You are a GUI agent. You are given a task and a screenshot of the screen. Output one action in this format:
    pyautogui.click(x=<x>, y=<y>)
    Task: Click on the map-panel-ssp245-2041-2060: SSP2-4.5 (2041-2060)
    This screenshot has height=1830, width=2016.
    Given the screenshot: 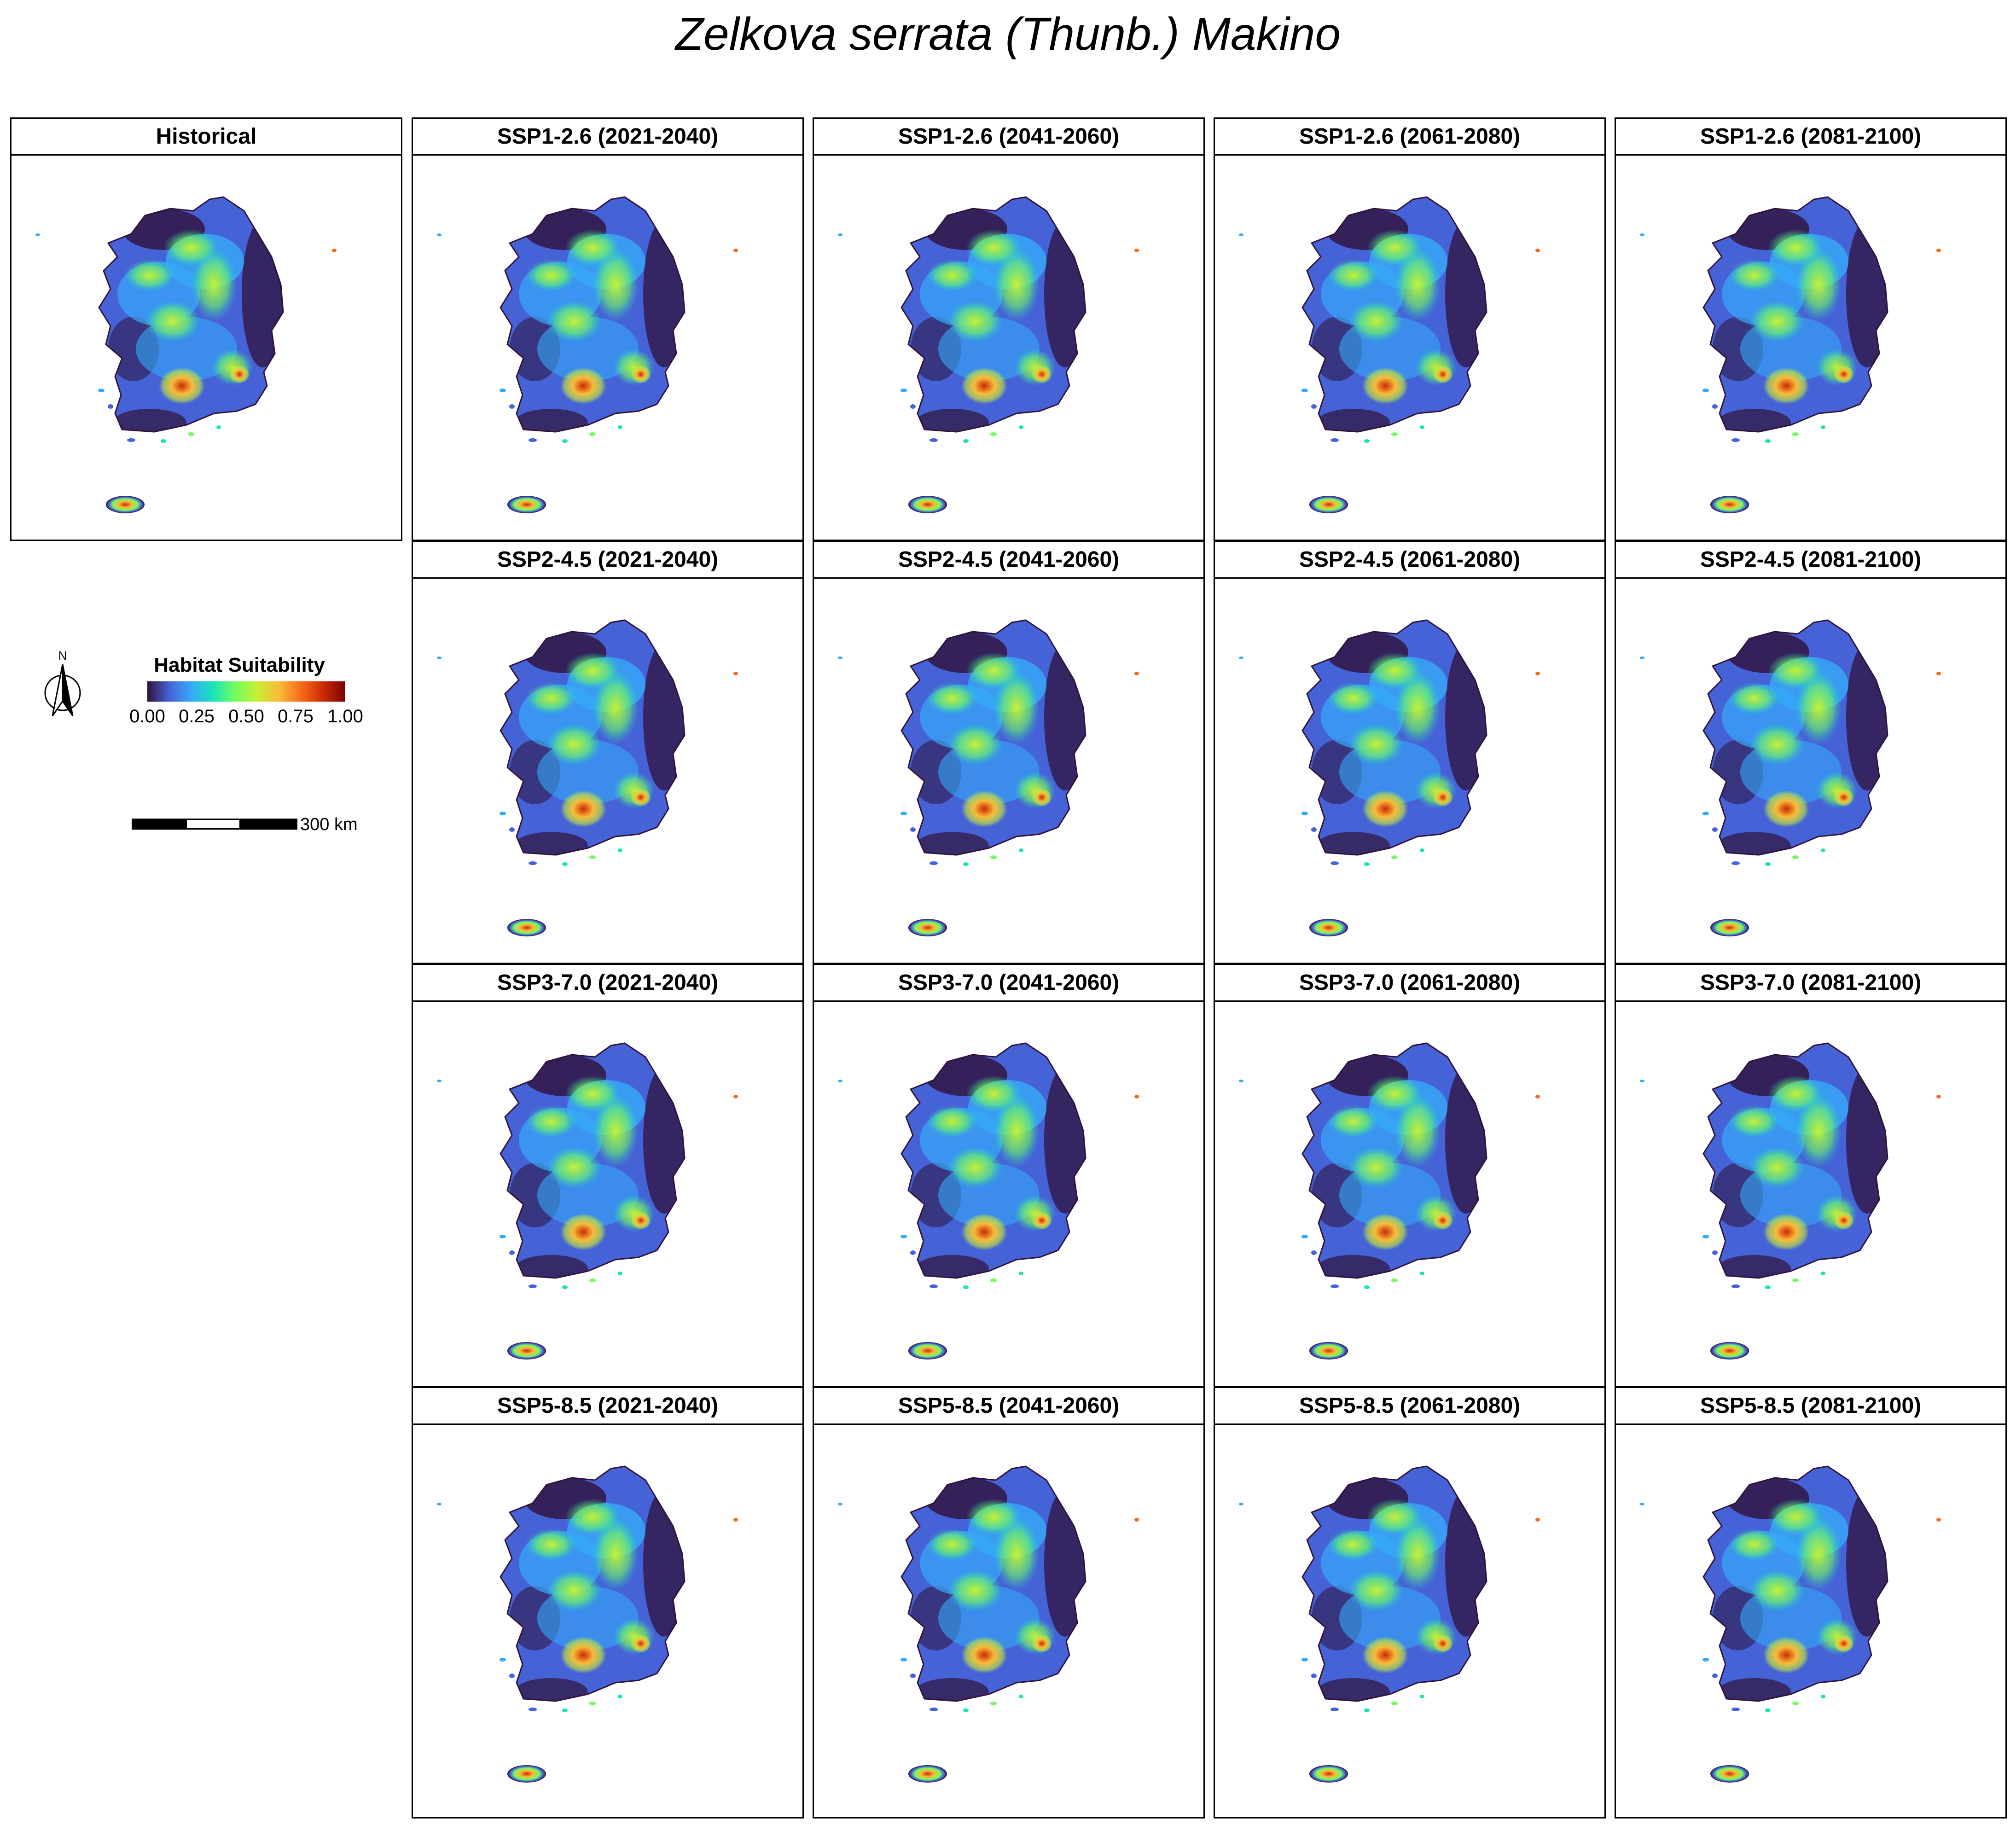 What is the action you would take?
    pyautogui.click(x=1009, y=752)
    